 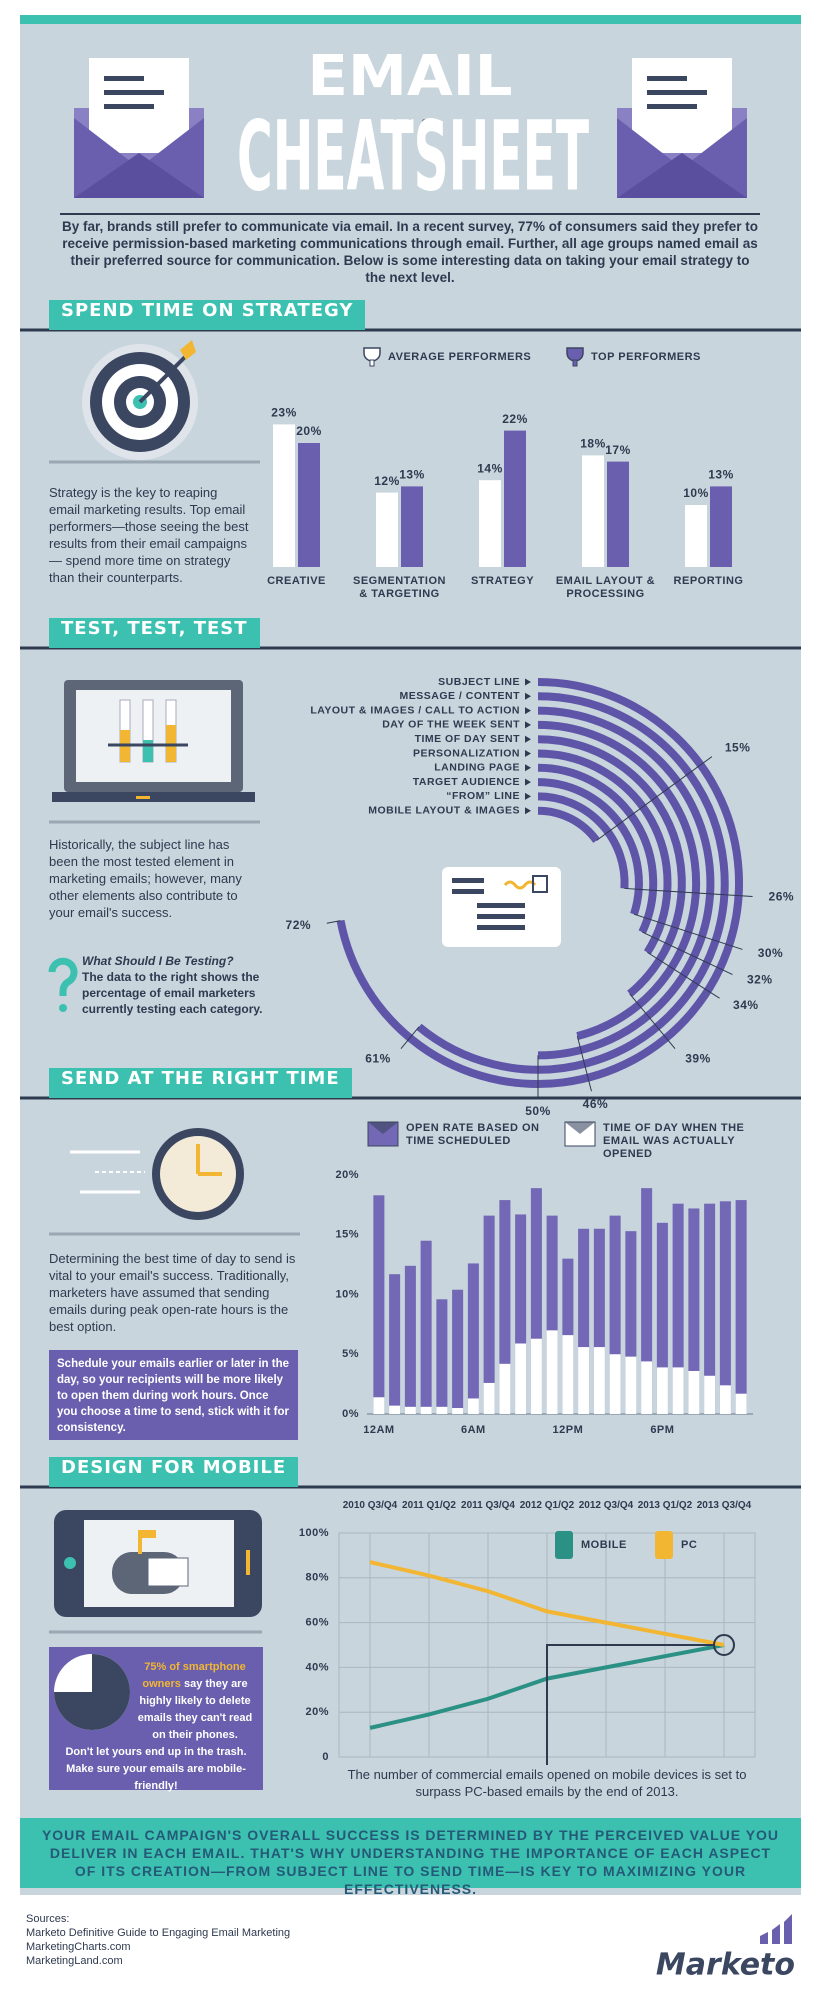 What do you see at coordinates (473, 1430) in the screenshot?
I see `x-tick-label: 6AM` at bounding box center [473, 1430].